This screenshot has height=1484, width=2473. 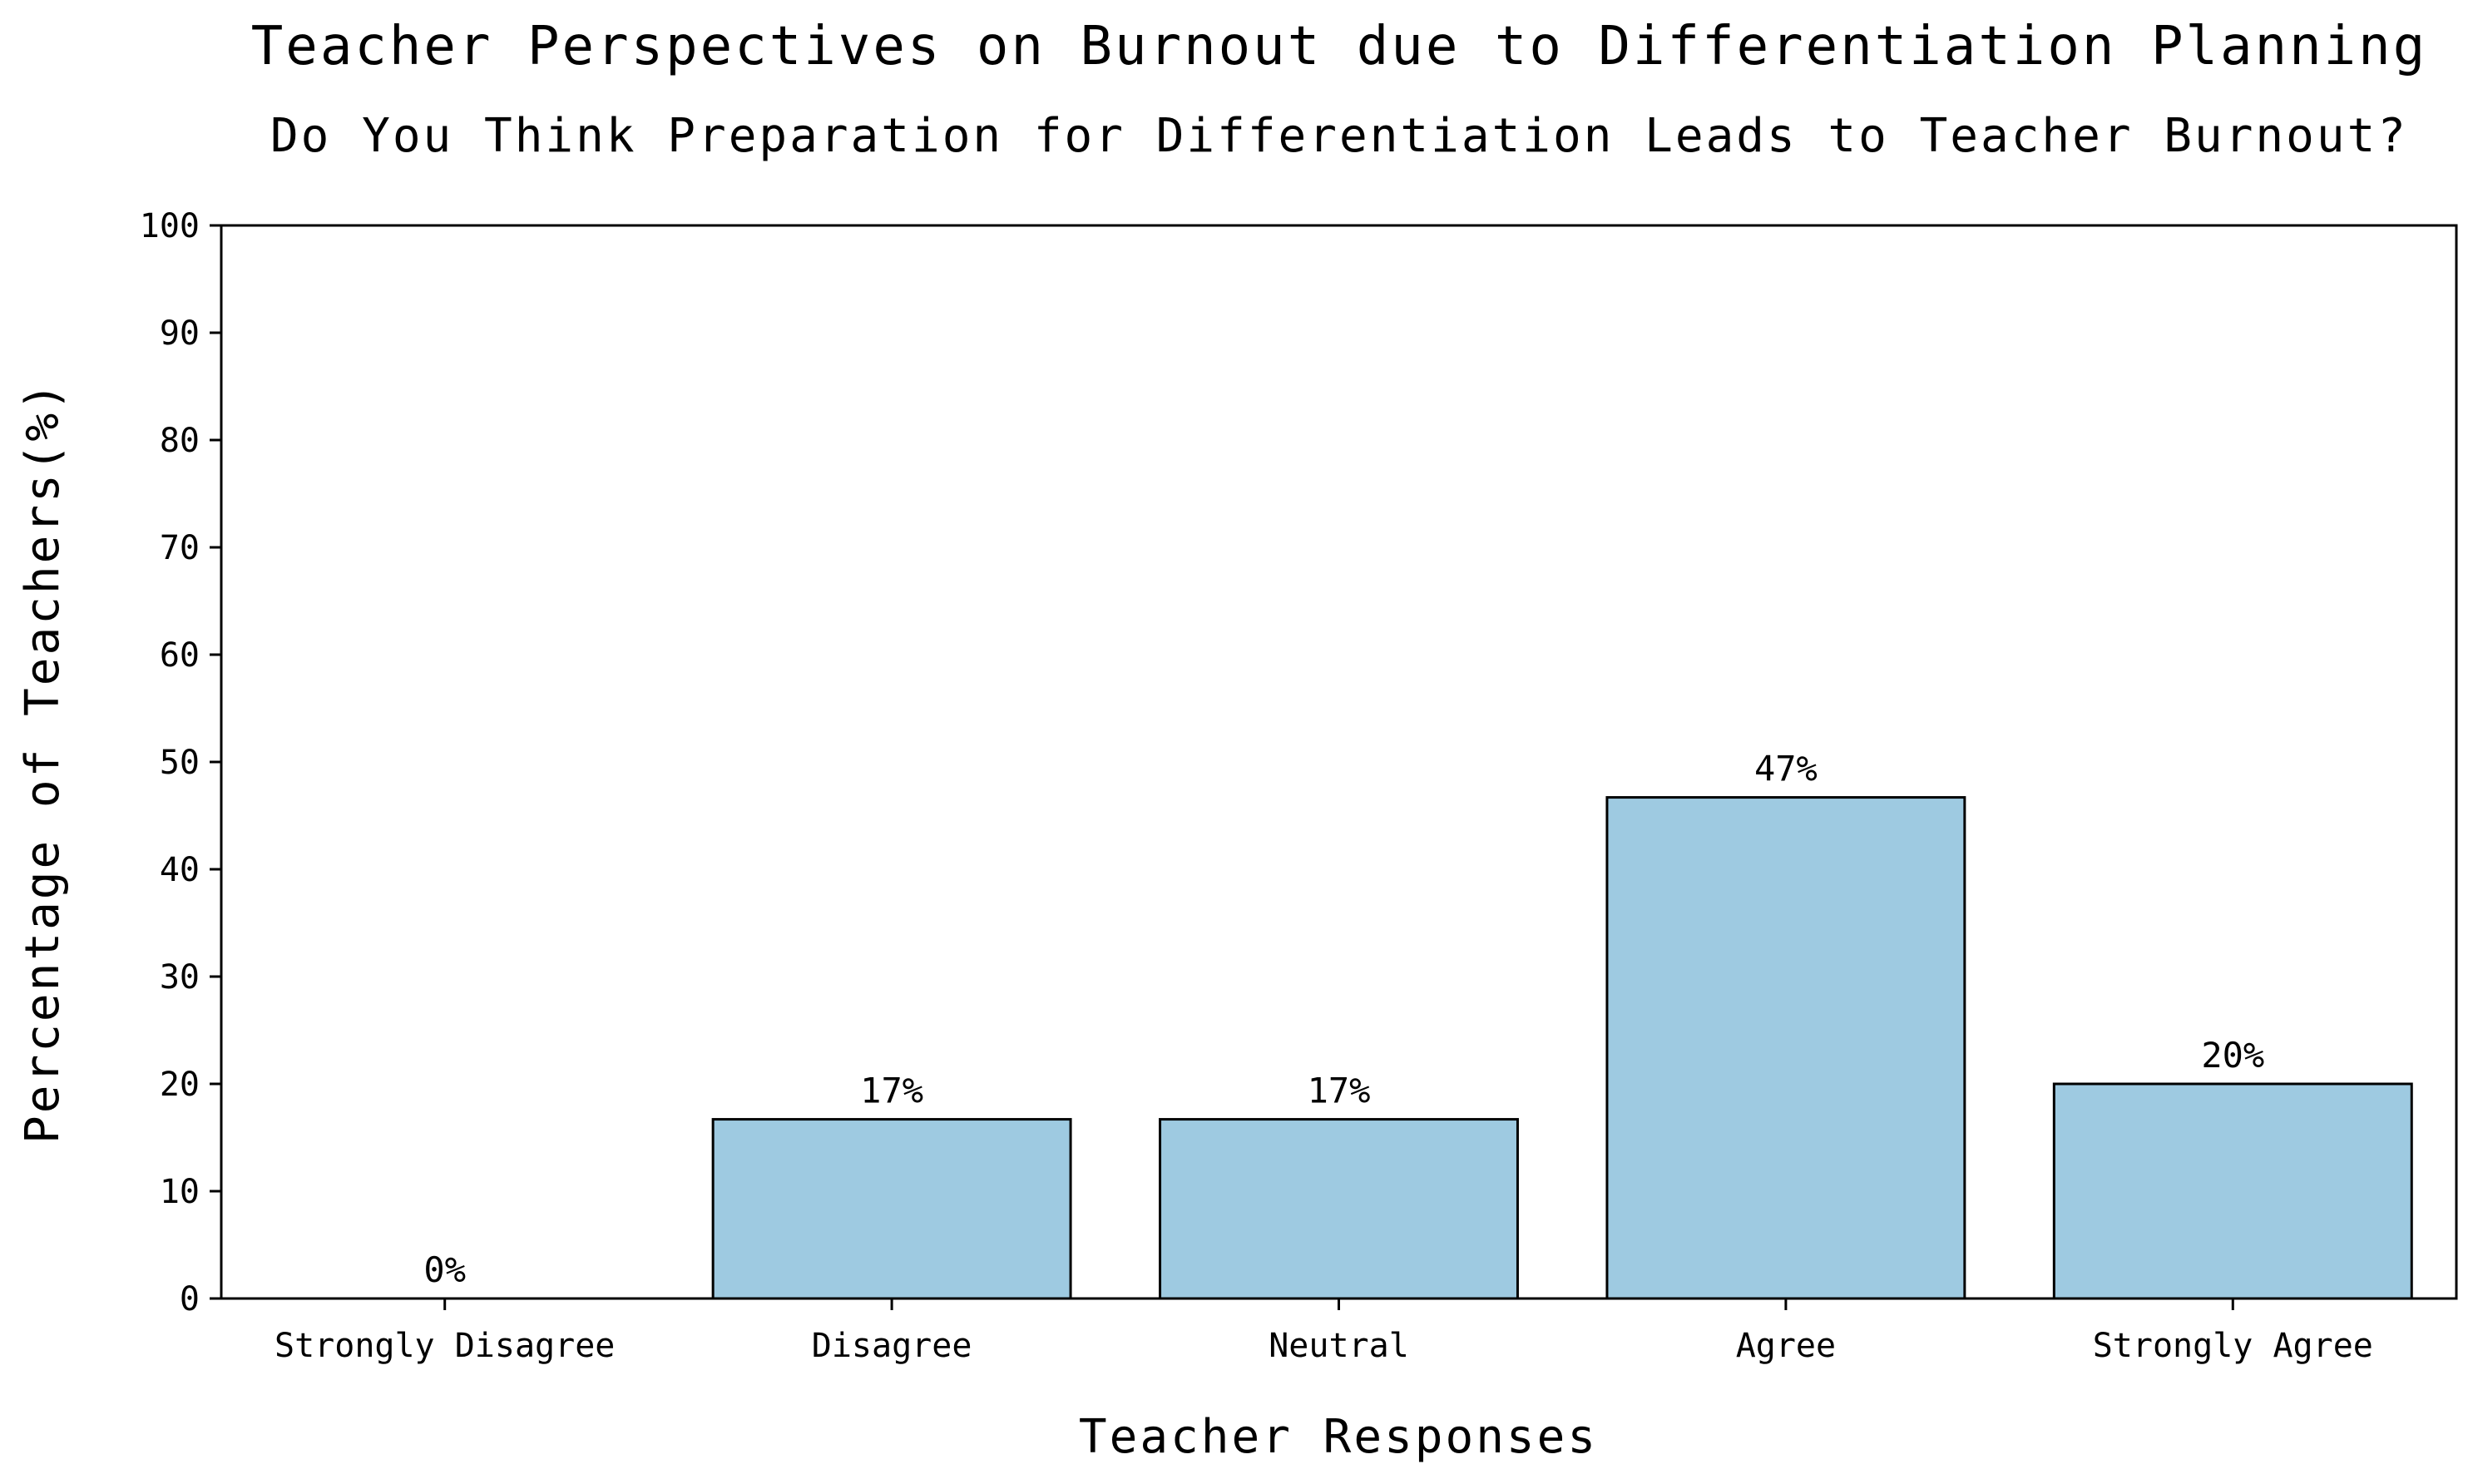 What do you see at coordinates (1786, 1346) in the screenshot?
I see `x-tick-label: Agree` at bounding box center [1786, 1346].